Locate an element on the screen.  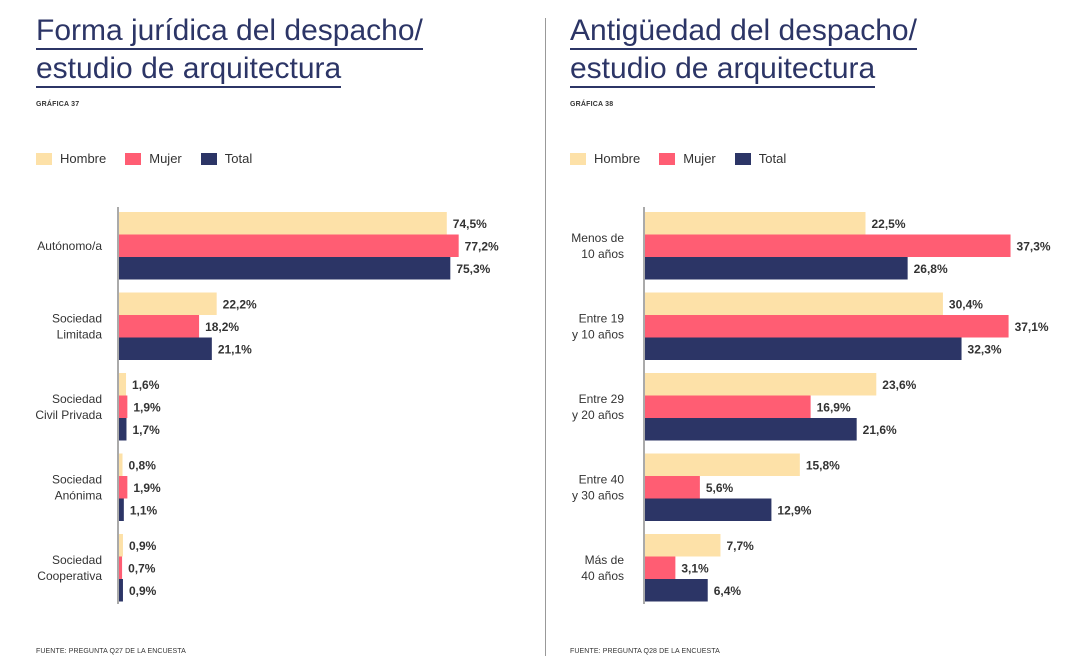
category-label: Más de is located at coordinates (605, 560).